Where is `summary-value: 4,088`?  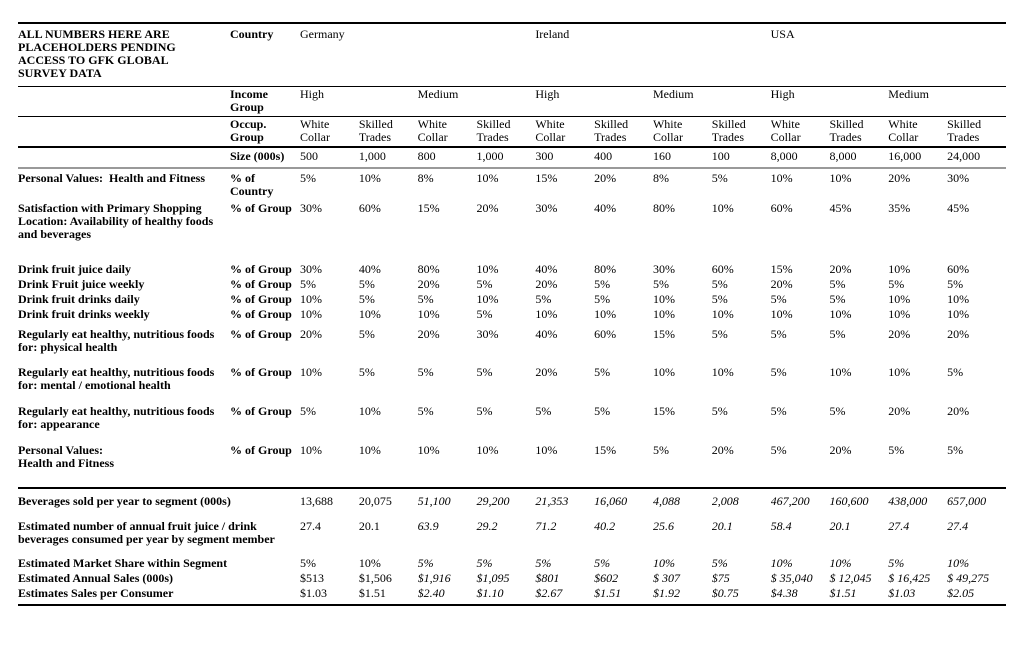
summary-value: 4,088 is located at coordinates (666, 501).